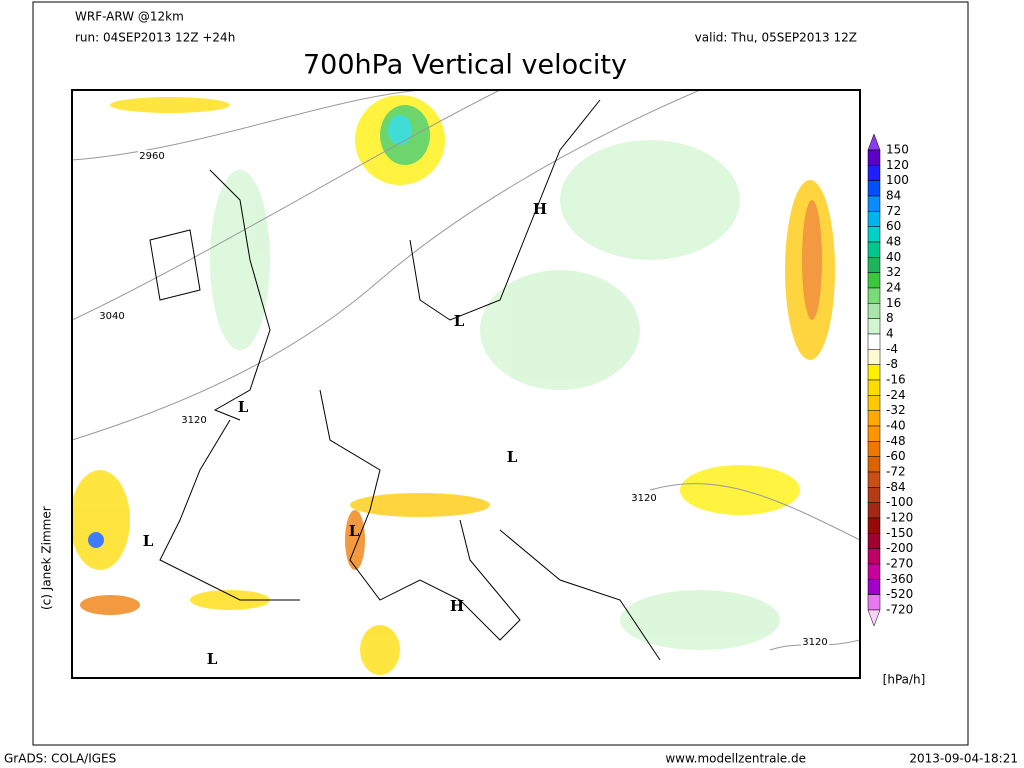 This screenshot has height=768, width=1024. What do you see at coordinates (896, 426) in the screenshot?
I see `colorbar-label: -40` at bounding box center [896, 426].